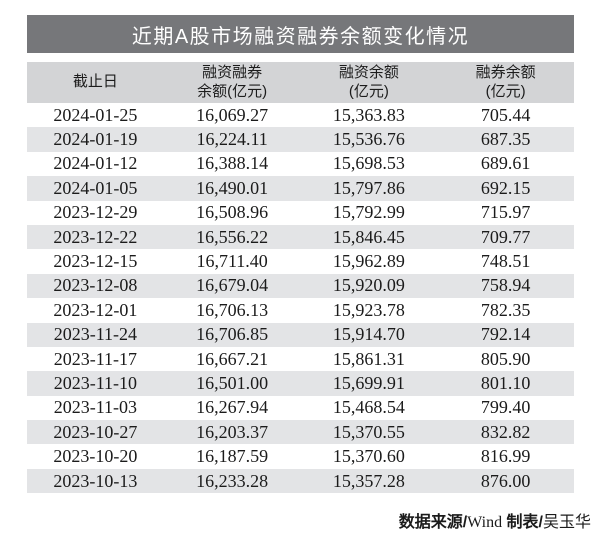  What do you see at coordinates (300, 383) in the screenshot?
I see `table-row: 2023-11-10 16,501.00 15,699.91 801.10` at bounding box center [300, 383].